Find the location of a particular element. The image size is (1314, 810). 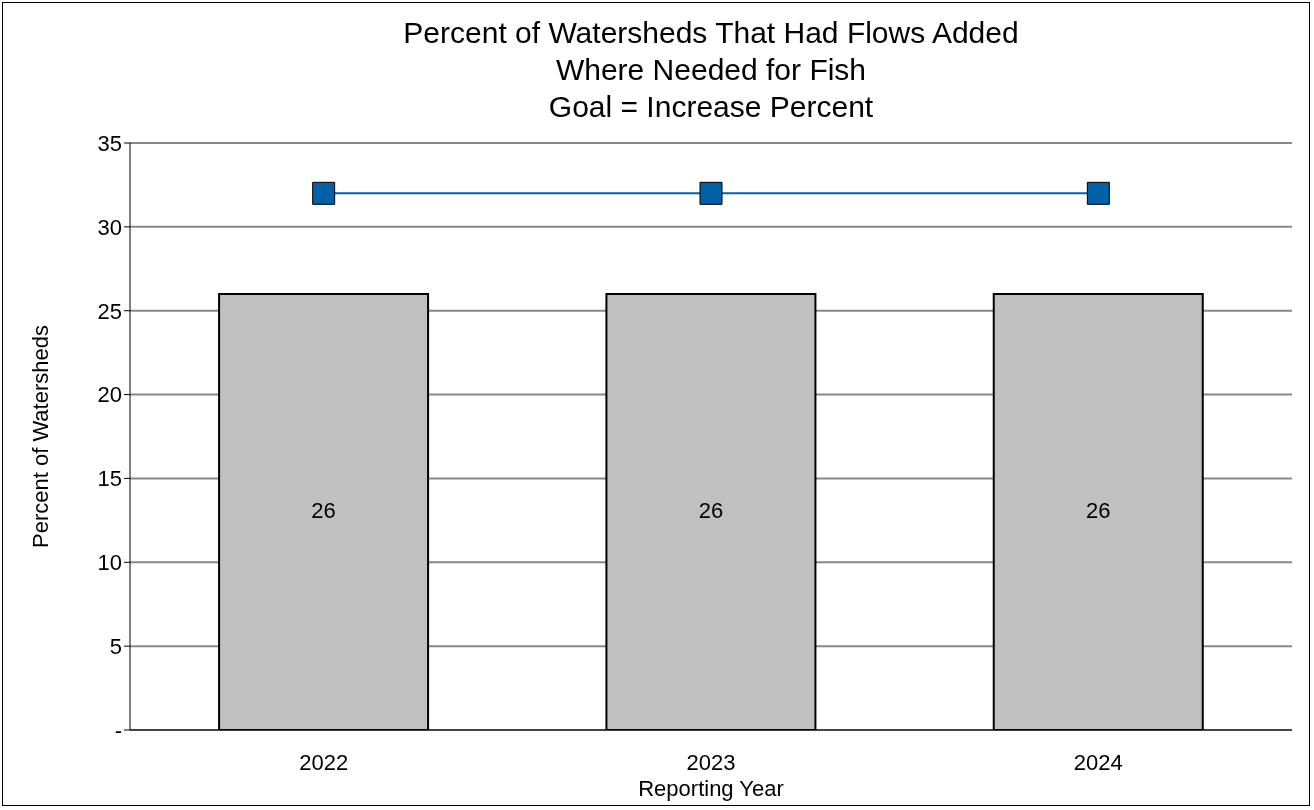

y-tick-label: 5 is located at coordinates (115, 646).